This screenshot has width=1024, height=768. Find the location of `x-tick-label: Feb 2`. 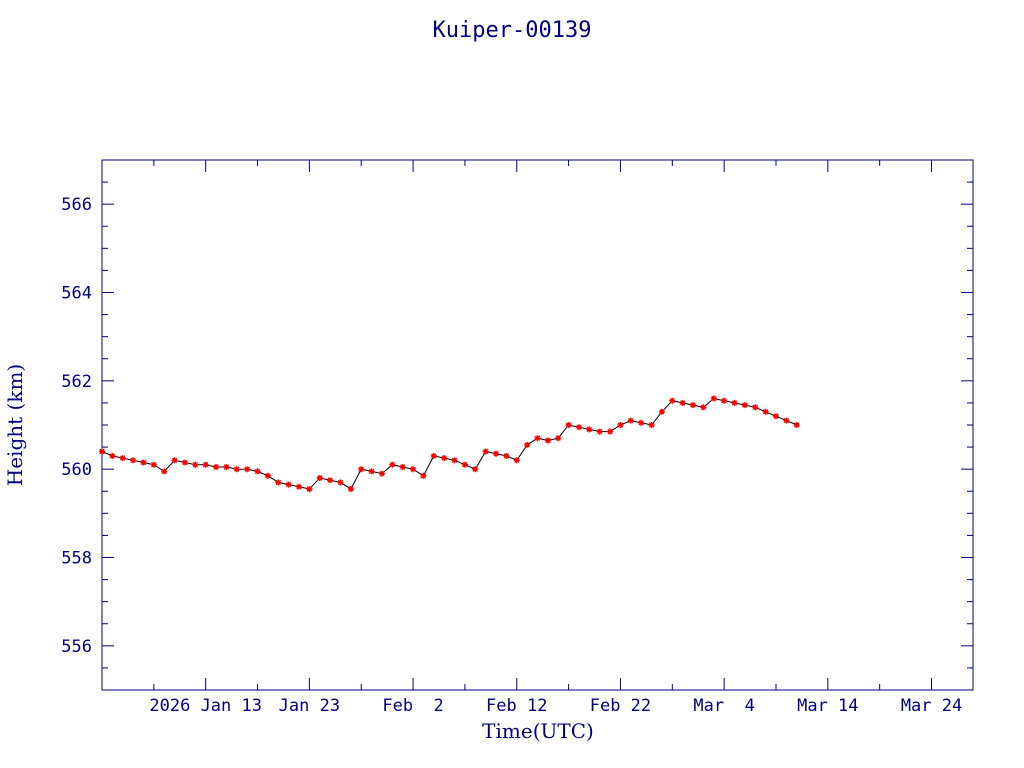

x-tick-label: Feb 2 is located at coordinates (412, 706).